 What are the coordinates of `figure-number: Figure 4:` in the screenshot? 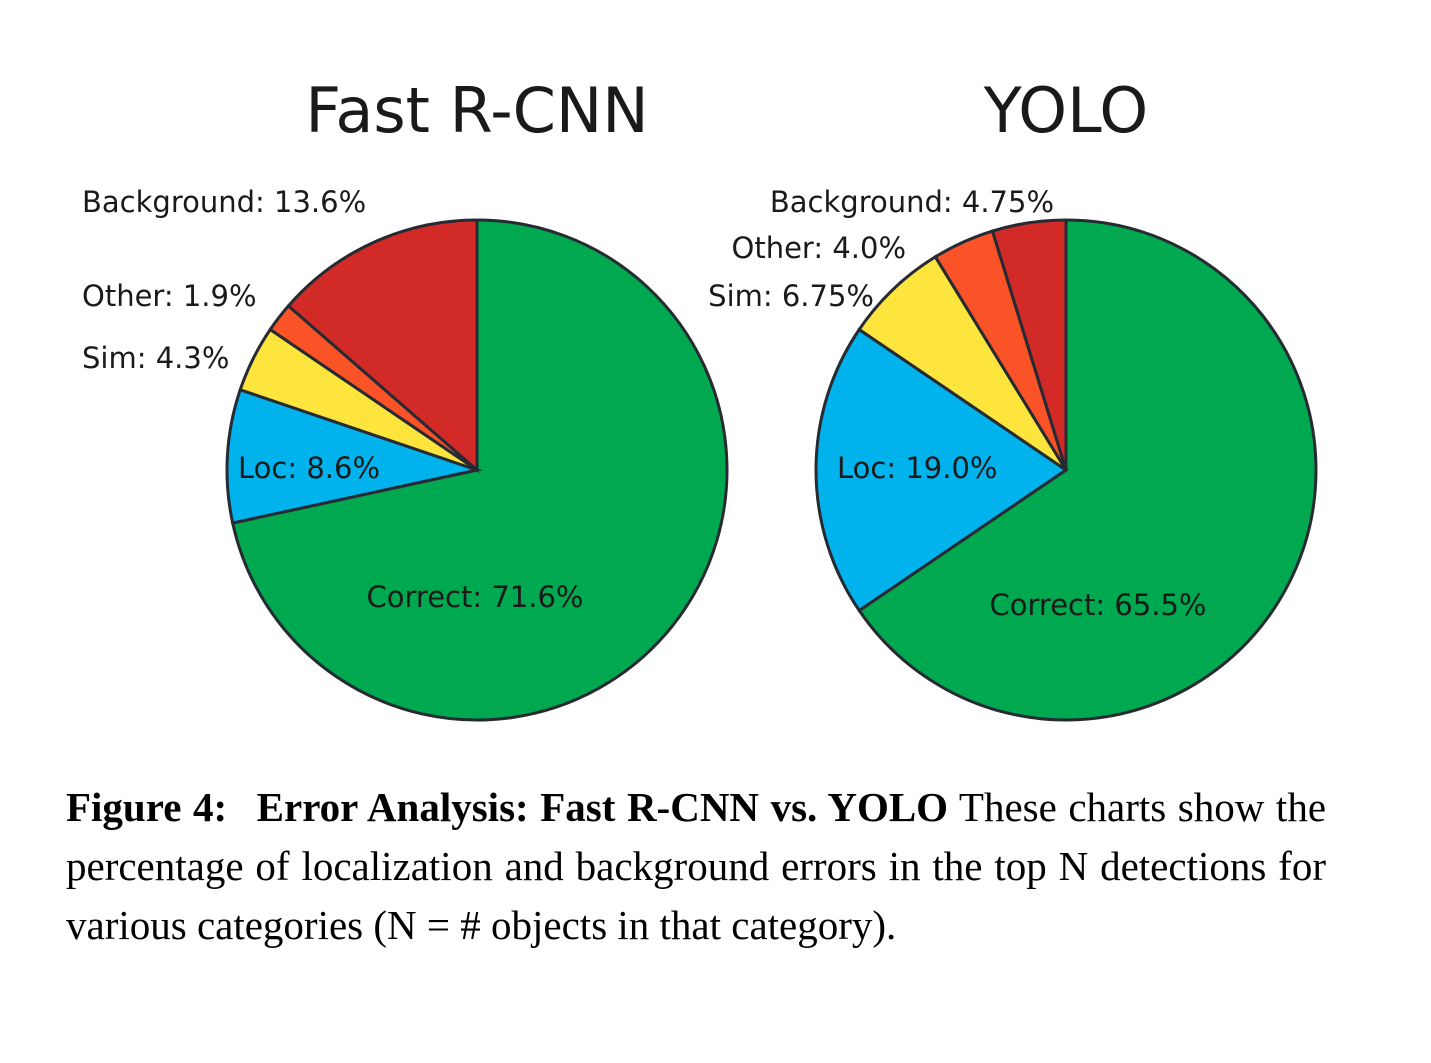 It's located at (147, 807).